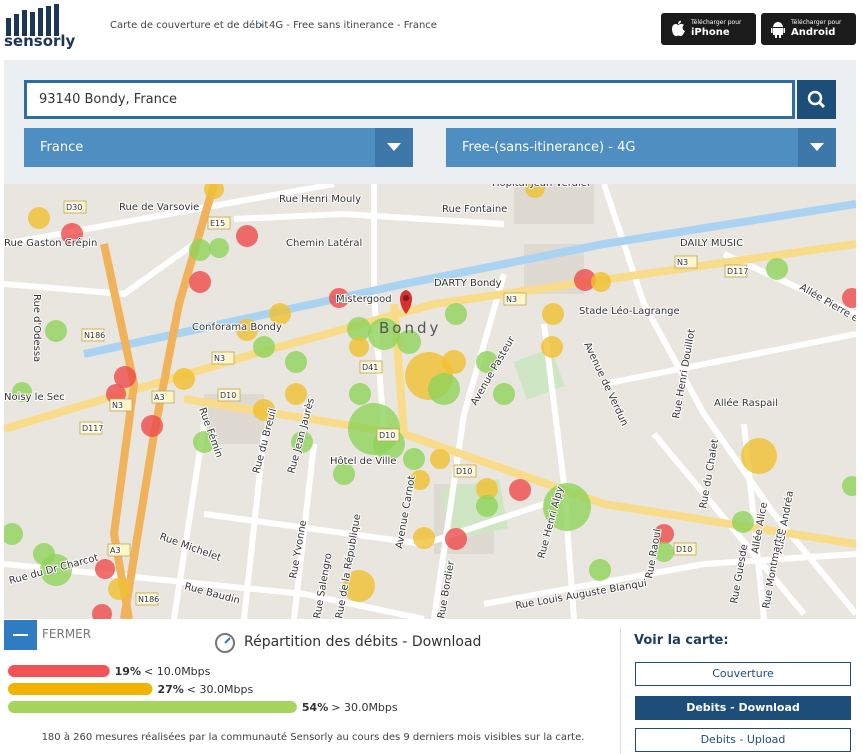 The image size is (863, 754). What do you see at coordinates (320, 199) in the screenshot?
I see `map-label: Rue Henri Mouly` at bounding box center [320, 199].